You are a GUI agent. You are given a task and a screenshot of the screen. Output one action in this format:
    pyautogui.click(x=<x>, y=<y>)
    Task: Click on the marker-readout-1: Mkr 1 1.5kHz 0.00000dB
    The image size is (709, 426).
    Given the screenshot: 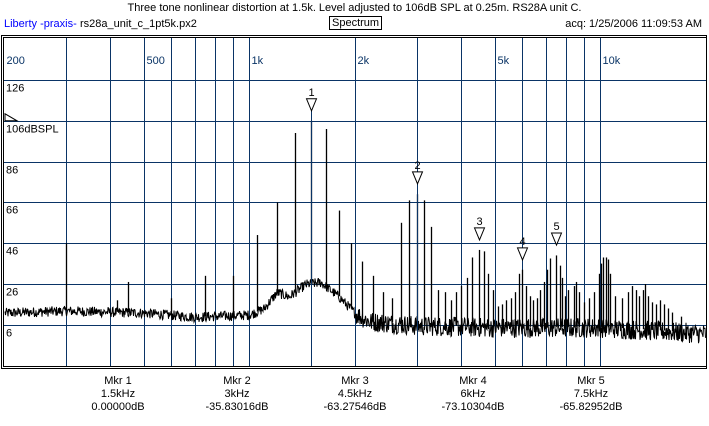 What is the action you would take?
    pyautogui.click(x=118, y=394)
    